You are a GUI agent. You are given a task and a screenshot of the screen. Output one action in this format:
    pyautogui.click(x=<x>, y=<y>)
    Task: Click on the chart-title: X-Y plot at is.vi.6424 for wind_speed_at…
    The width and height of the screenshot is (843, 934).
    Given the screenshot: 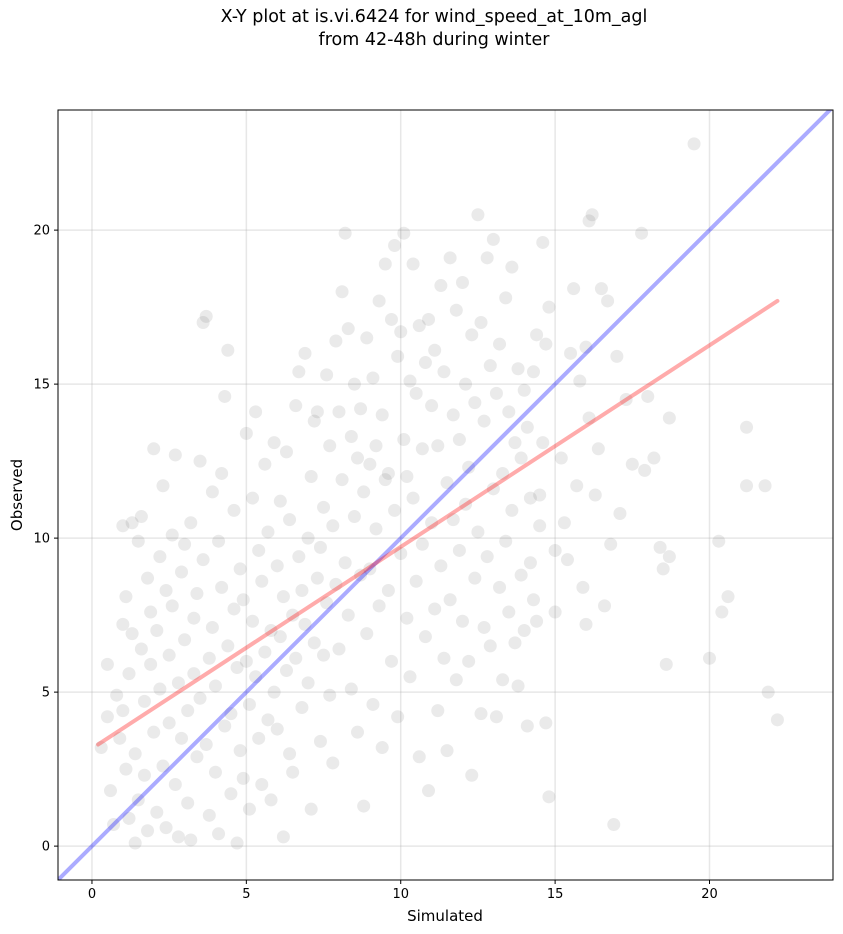 What is the action you would take?
    pyautogui.click(x=421, y=29)
    